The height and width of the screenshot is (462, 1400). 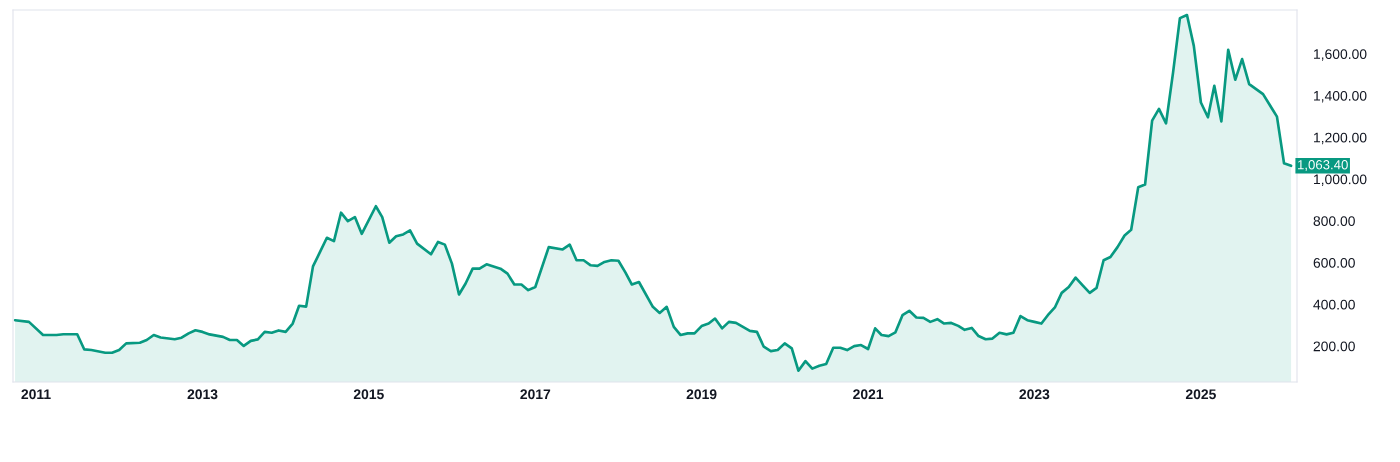 What do you see at coordinates (1334, 304) in the screenshot?
I see `y-tick-label: 400.00` at bounding box center [1334, 304].